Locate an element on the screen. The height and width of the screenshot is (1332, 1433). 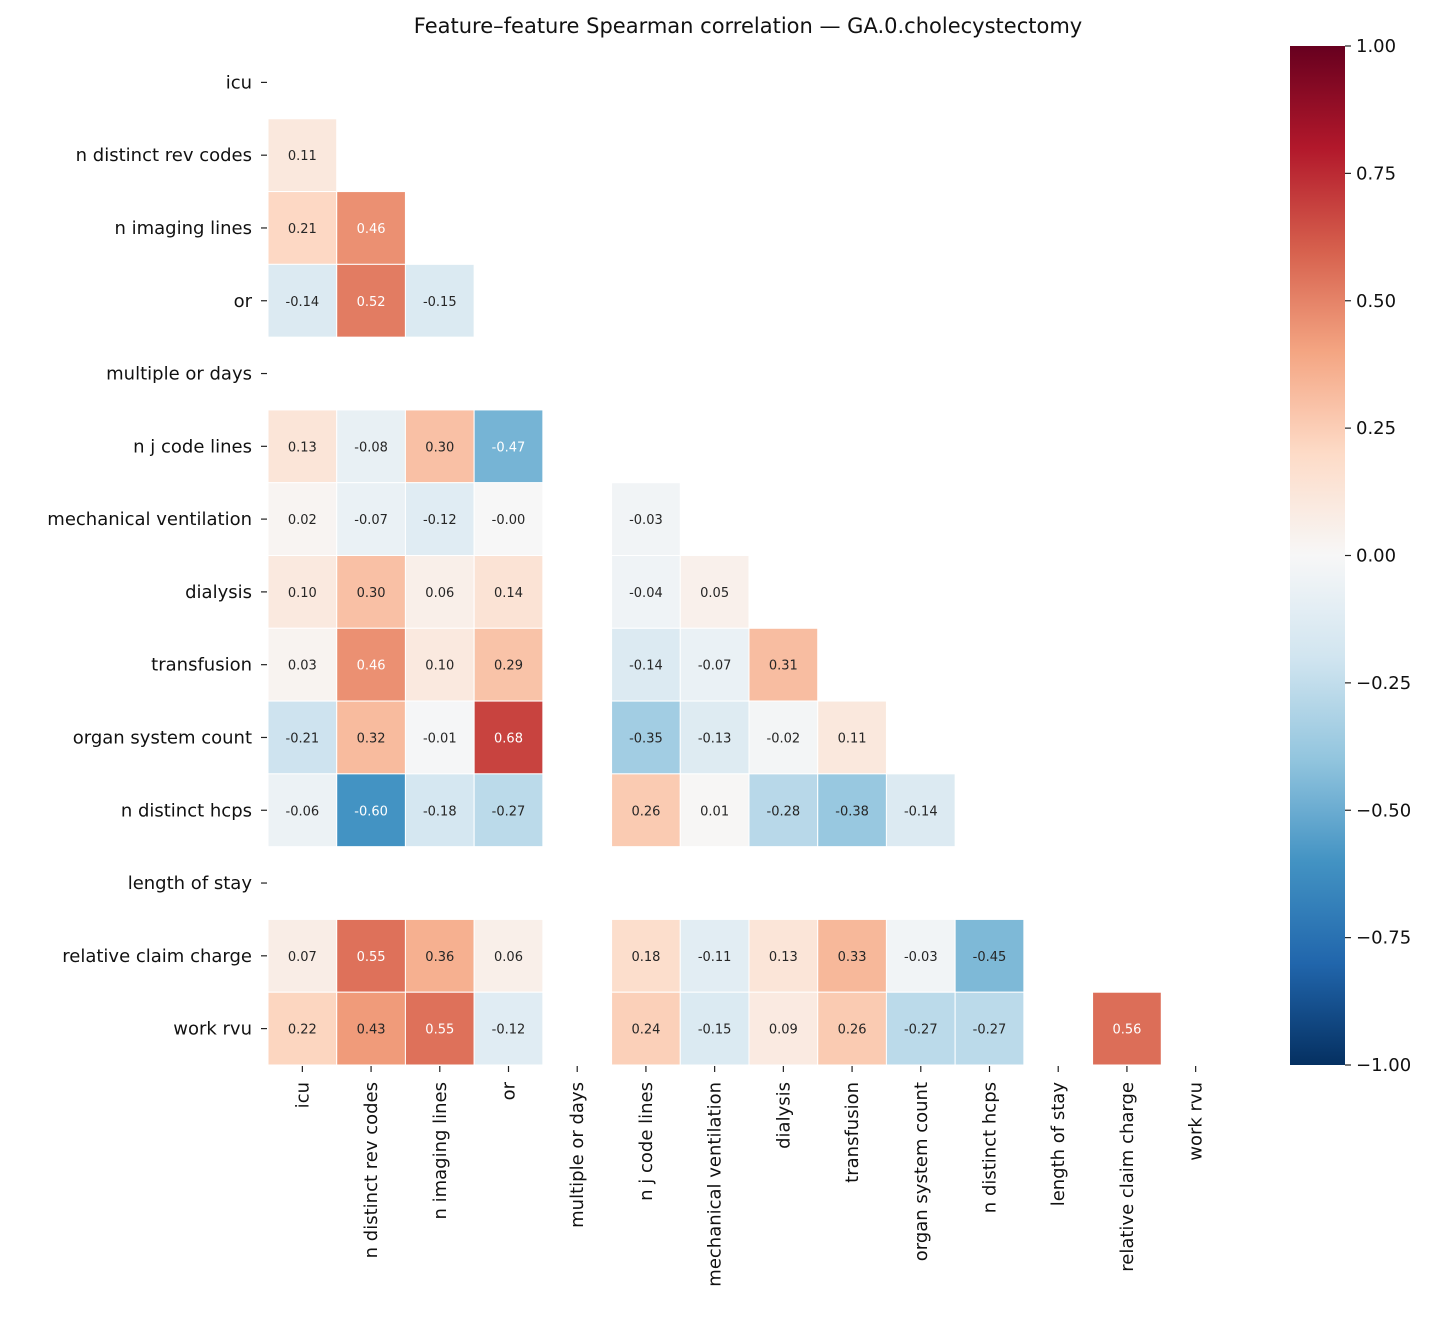
cell-value-label: 0.13 is located at coordinates (302, 447).